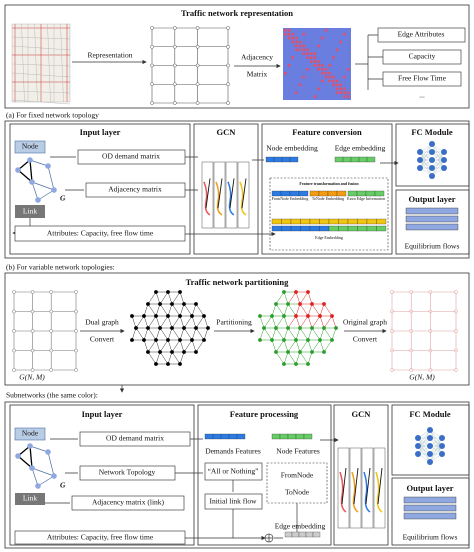  I want to click on label: G, so click(63, 485).